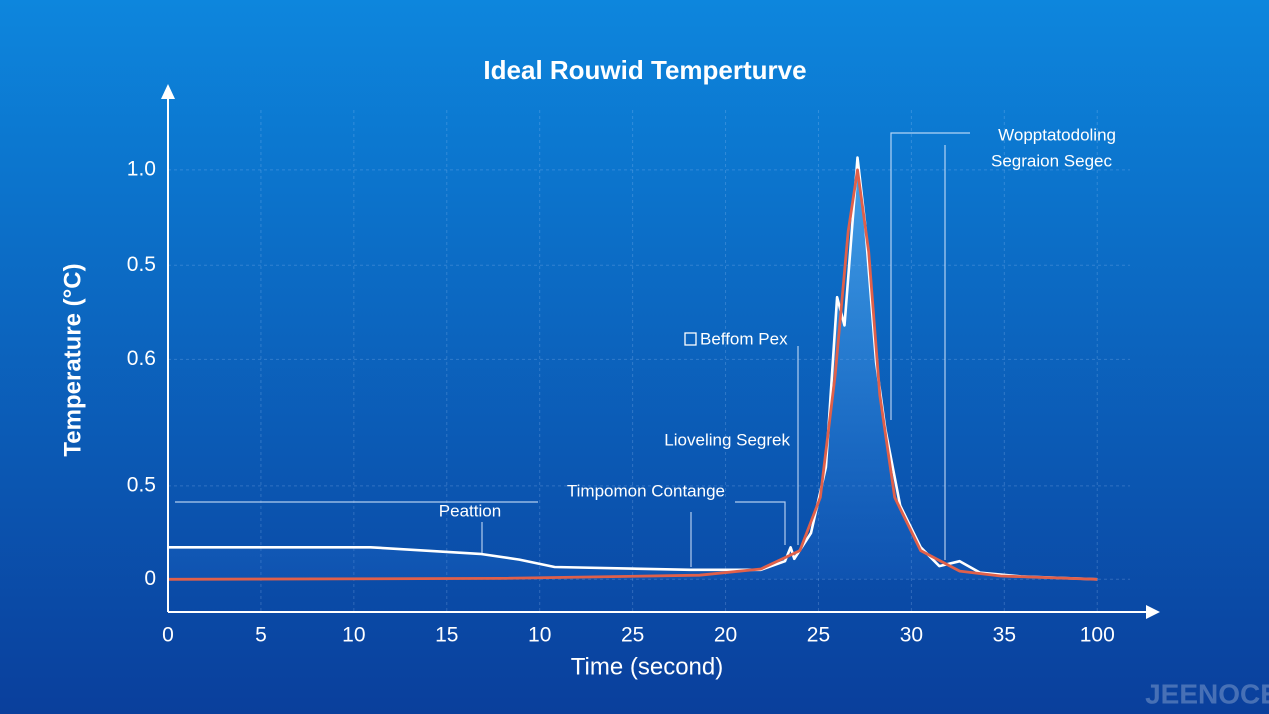 The height and width of the screenshot is (714, 1269). I want to click on x-tick-label: 15, so click(446, 635).